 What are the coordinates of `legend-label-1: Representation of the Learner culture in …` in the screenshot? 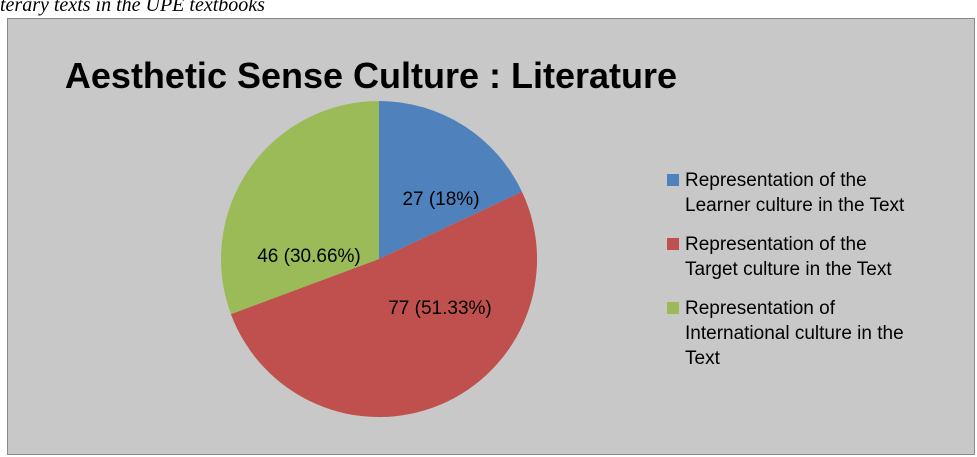 It's located at (795, 193).